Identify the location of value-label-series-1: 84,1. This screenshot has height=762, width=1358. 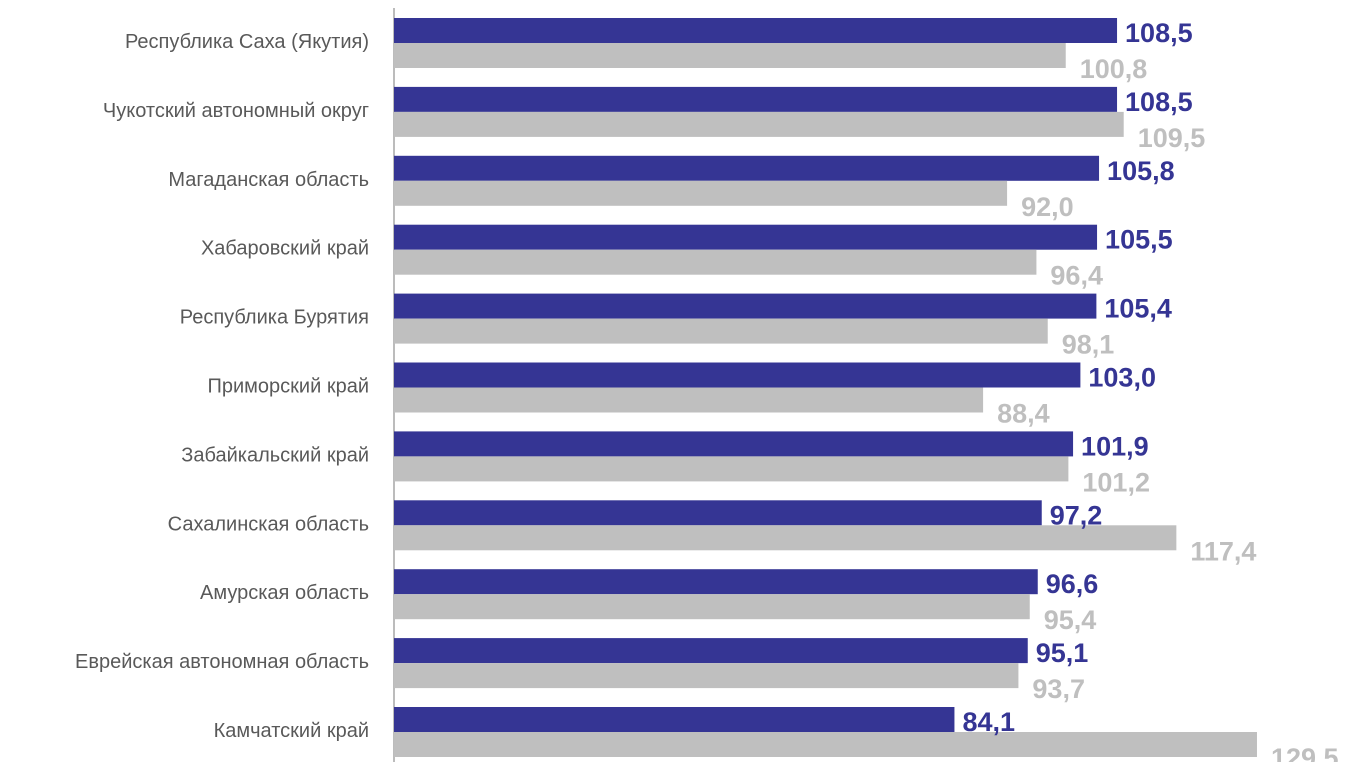
(988, 722).